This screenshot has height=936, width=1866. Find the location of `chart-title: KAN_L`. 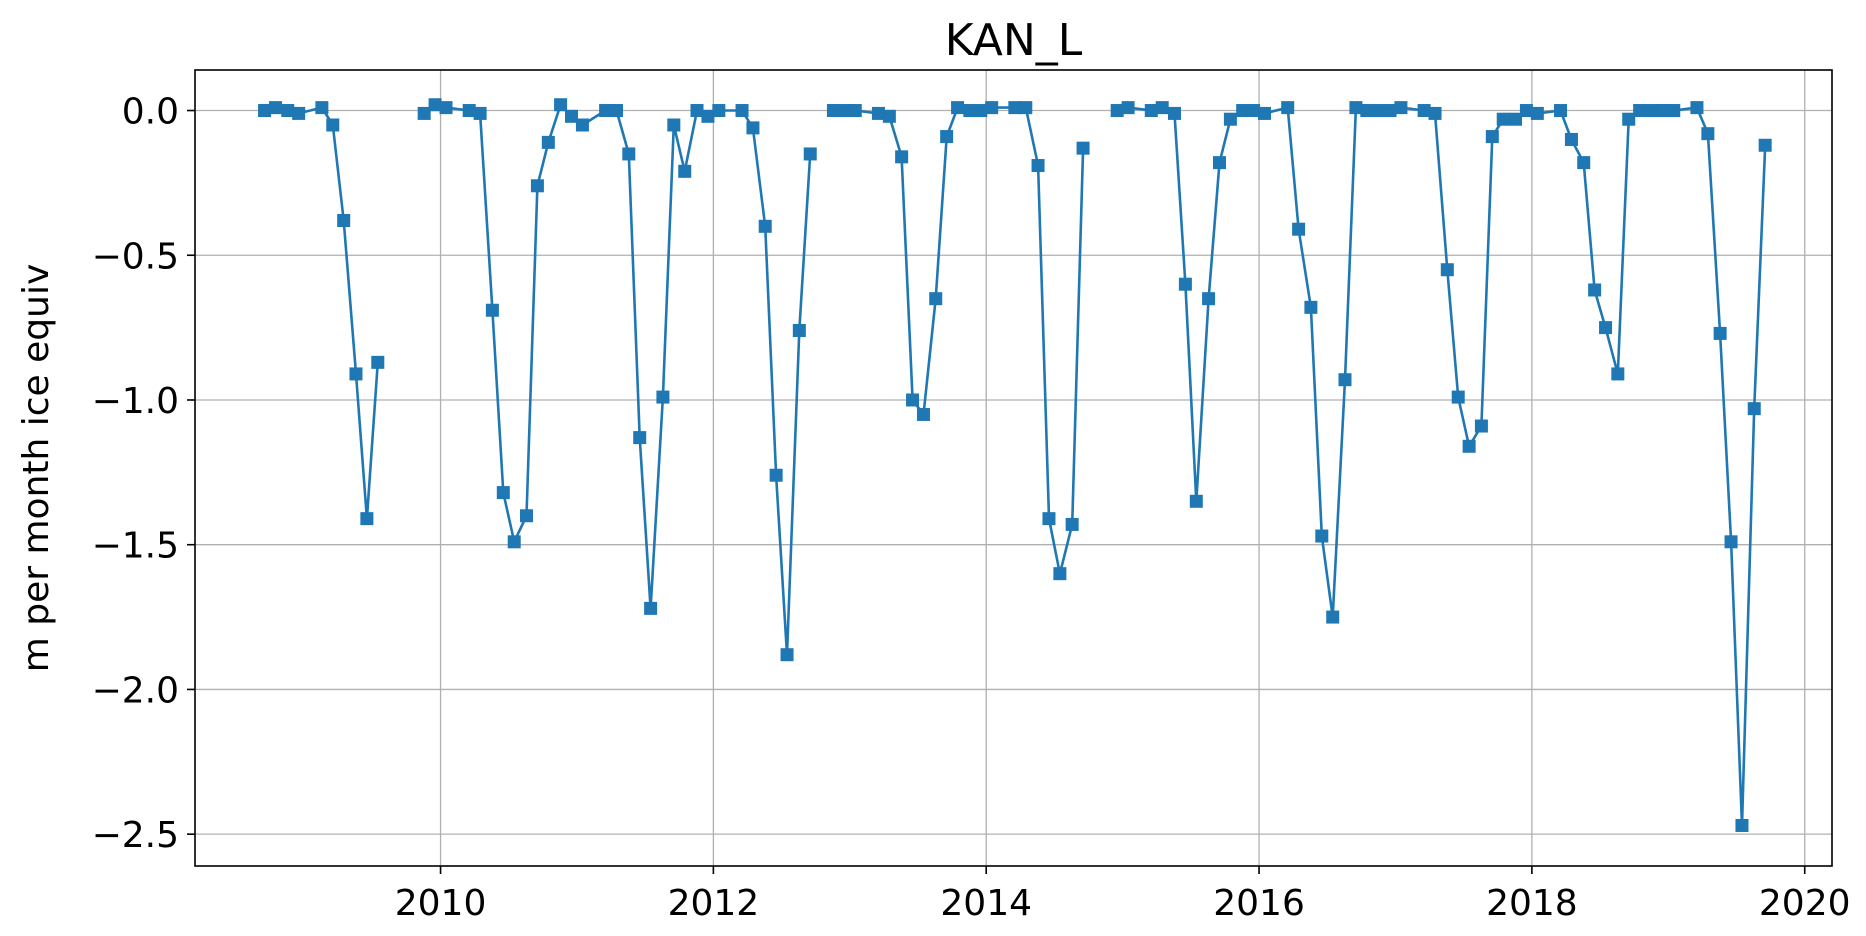

chart-title: KAN_L is located at coordinates (1014, 40).